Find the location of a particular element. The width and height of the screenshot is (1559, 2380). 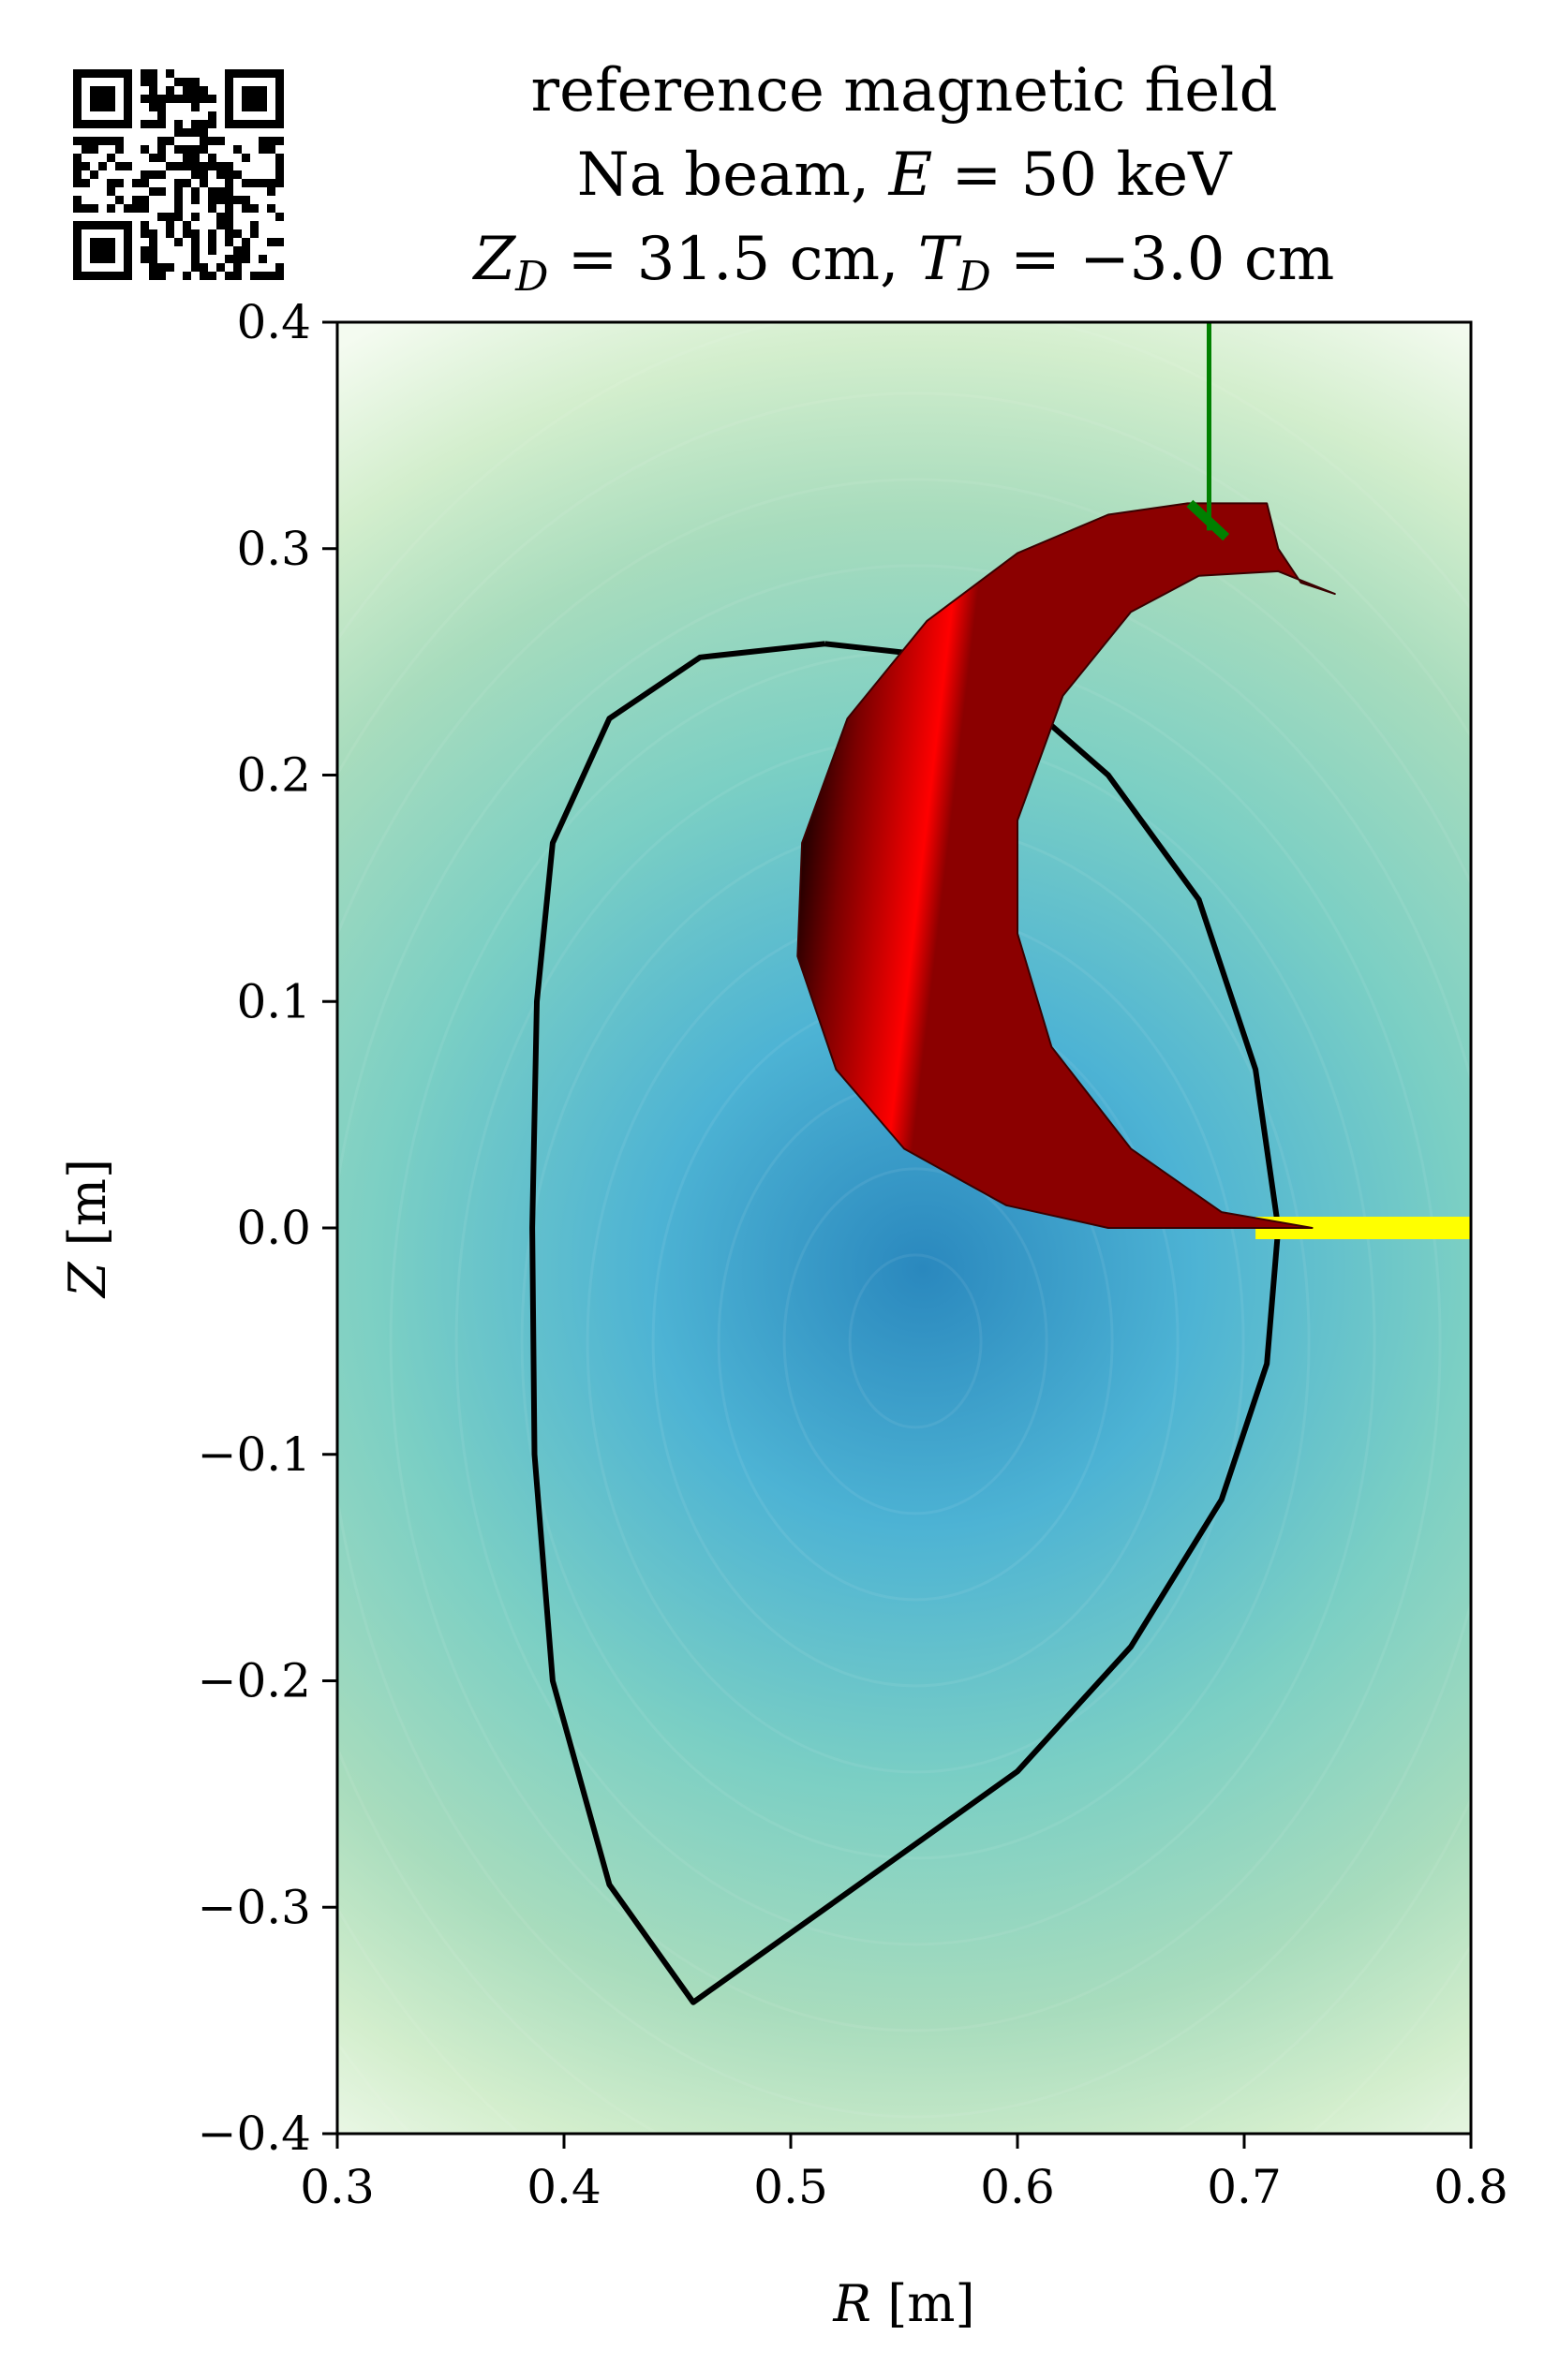

x-tick-label: 0.5 is located at coordinates (790, 2187).